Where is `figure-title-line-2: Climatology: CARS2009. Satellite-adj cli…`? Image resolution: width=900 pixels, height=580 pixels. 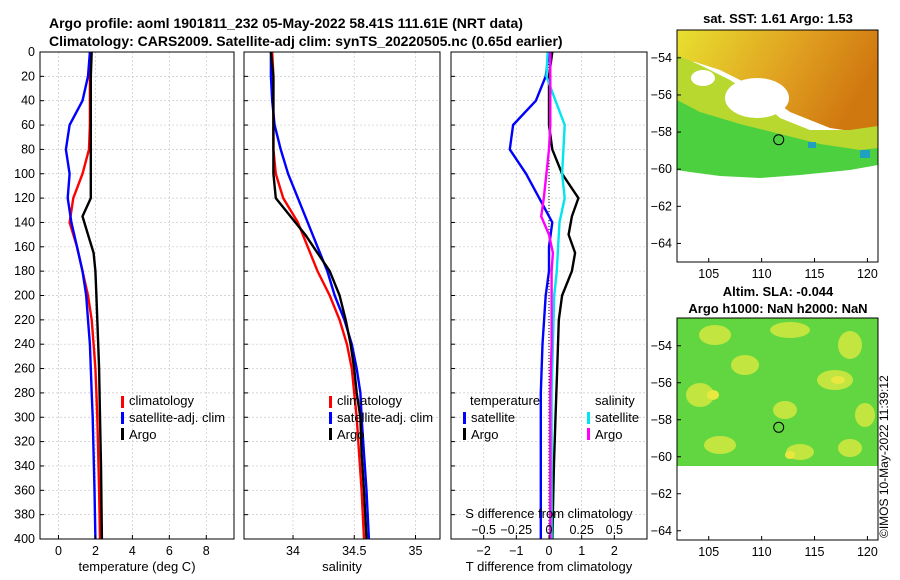 figure-title-line-2: Climatology: CARS2009. Satellite-adj cli… is located at coordinates (306, 41).